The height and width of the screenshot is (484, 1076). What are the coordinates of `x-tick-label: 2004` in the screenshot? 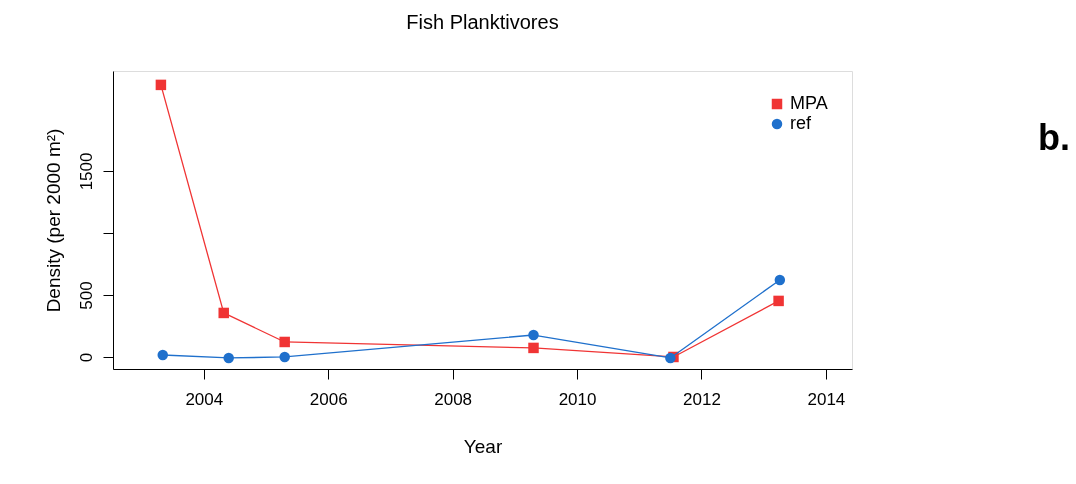 It's located at (204, 399).